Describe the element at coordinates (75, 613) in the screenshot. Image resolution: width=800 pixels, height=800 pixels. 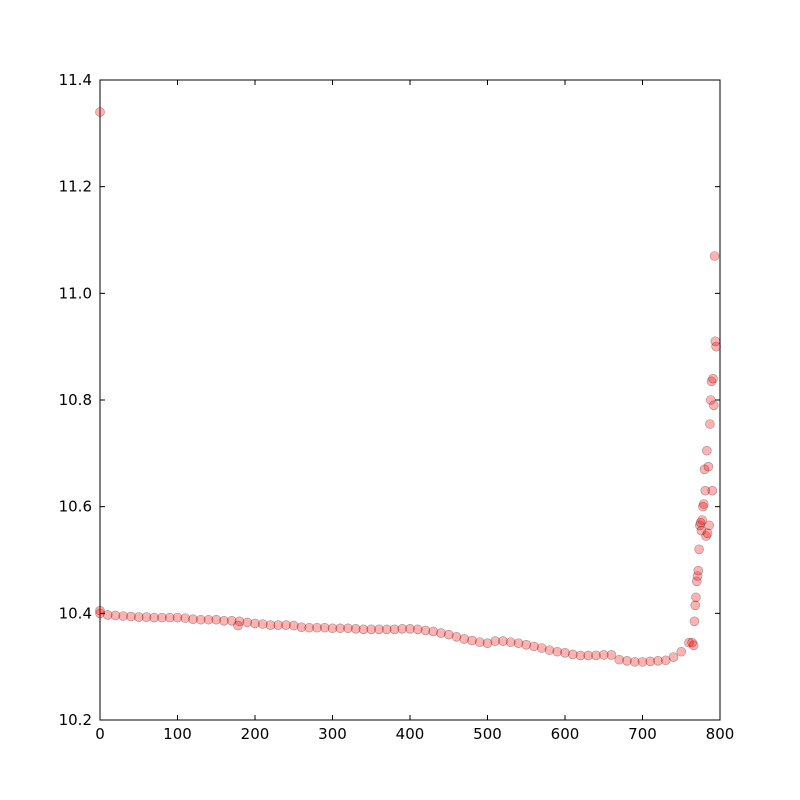
I see `y-tick-label: 10.4` at that location.